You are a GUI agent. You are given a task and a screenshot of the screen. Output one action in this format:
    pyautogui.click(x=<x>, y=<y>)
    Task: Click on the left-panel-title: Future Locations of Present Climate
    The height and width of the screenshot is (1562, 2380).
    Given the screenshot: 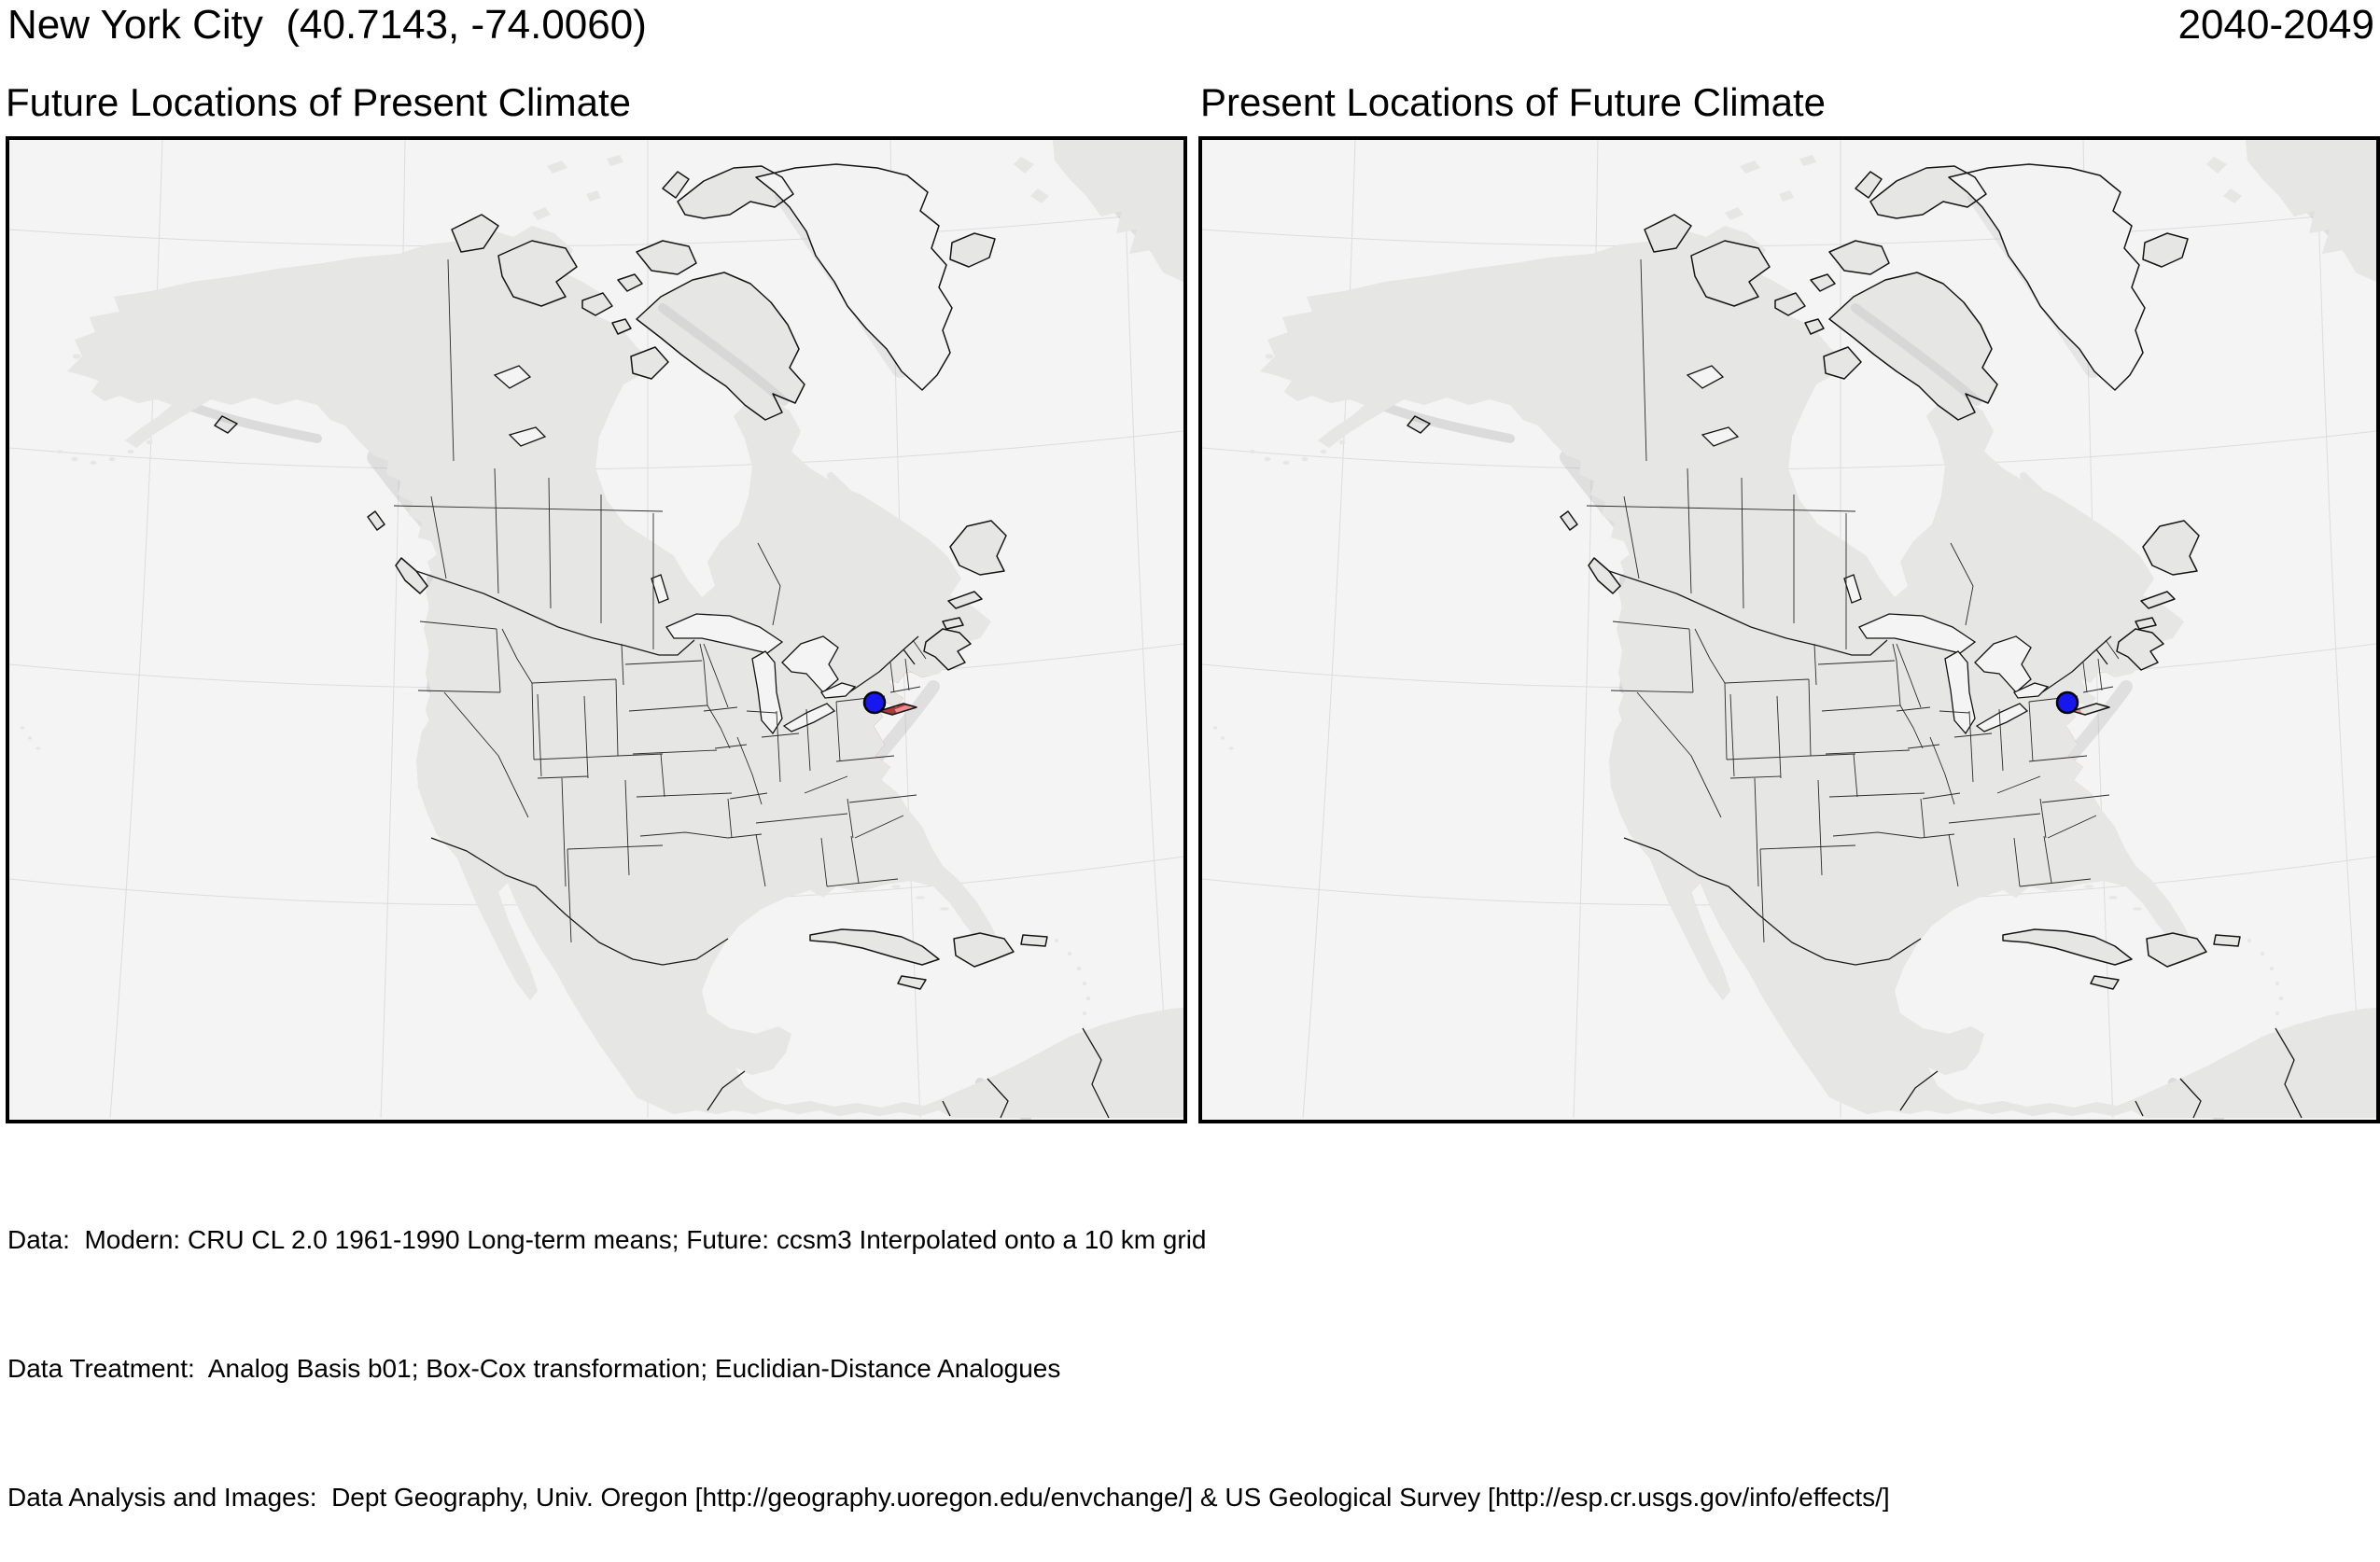 What is the action you would take?
    pyautogui.click(x=318, y=102)
    